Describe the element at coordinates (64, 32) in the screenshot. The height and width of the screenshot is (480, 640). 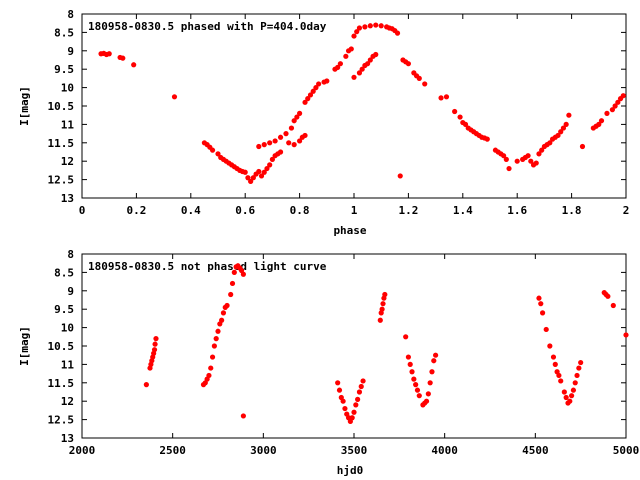
I see `y-tick-label: 8.5` at that location.